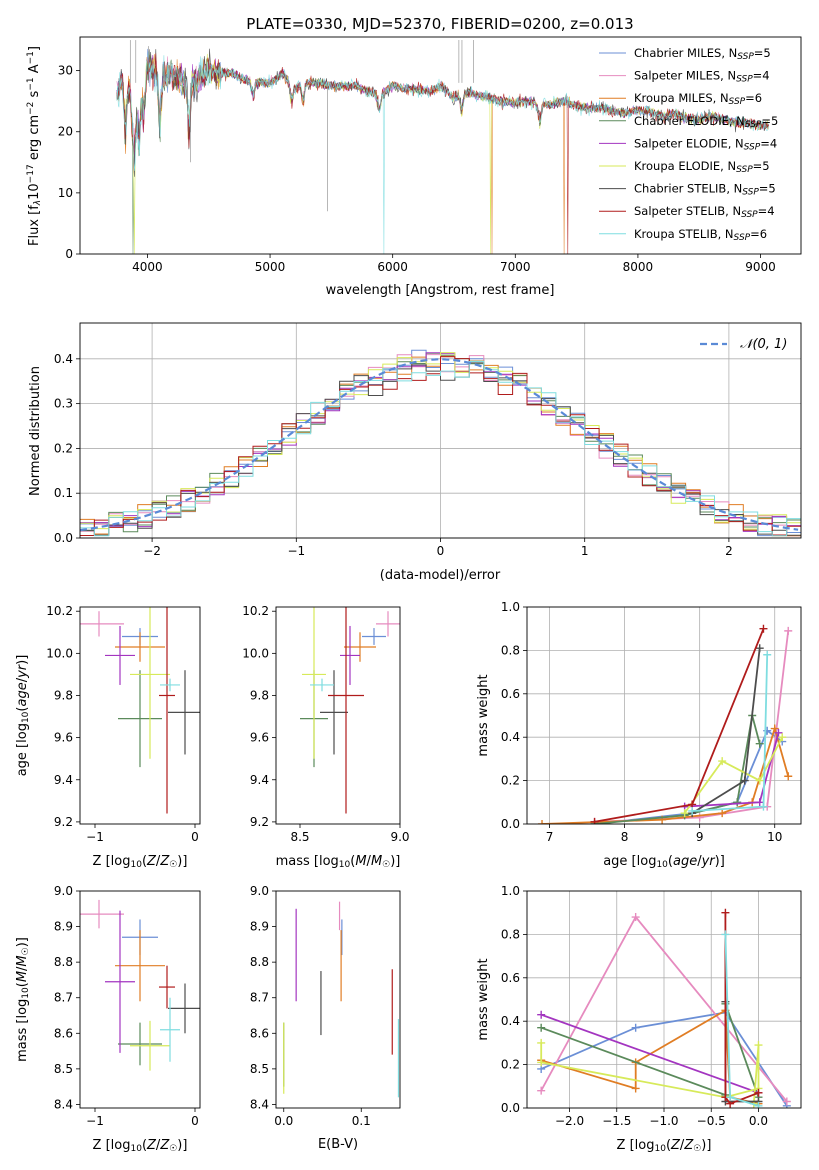 The image size is (819, 1170). I want to click on label-part: mass [log, so click(307, 861).